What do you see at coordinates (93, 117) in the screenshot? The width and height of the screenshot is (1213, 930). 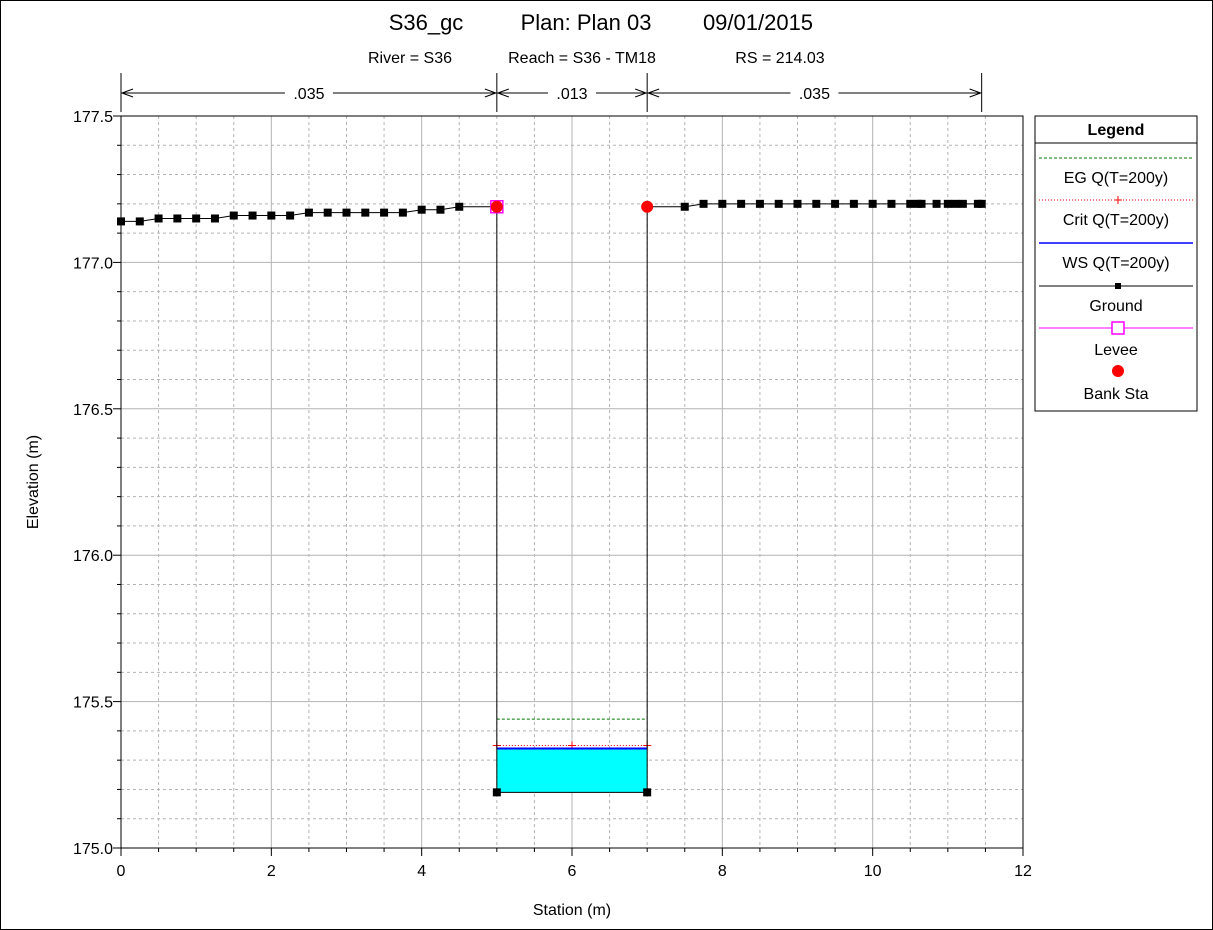 I see `y-tick-label: 177.5` at bounding box center [93, 117].